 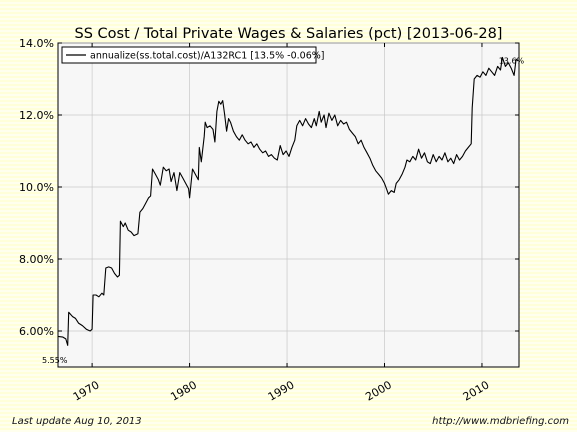 I want to click on x-tick-label: 2010, so click(x=476, y=390).